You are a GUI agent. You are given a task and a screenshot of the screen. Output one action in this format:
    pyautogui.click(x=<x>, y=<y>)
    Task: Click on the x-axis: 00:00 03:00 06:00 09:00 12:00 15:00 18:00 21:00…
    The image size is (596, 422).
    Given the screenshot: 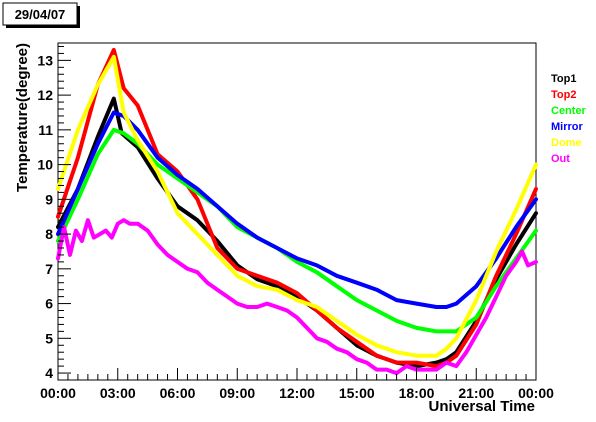 What is the action you would take?
    pyautogui.click(x=297, y=384)
    